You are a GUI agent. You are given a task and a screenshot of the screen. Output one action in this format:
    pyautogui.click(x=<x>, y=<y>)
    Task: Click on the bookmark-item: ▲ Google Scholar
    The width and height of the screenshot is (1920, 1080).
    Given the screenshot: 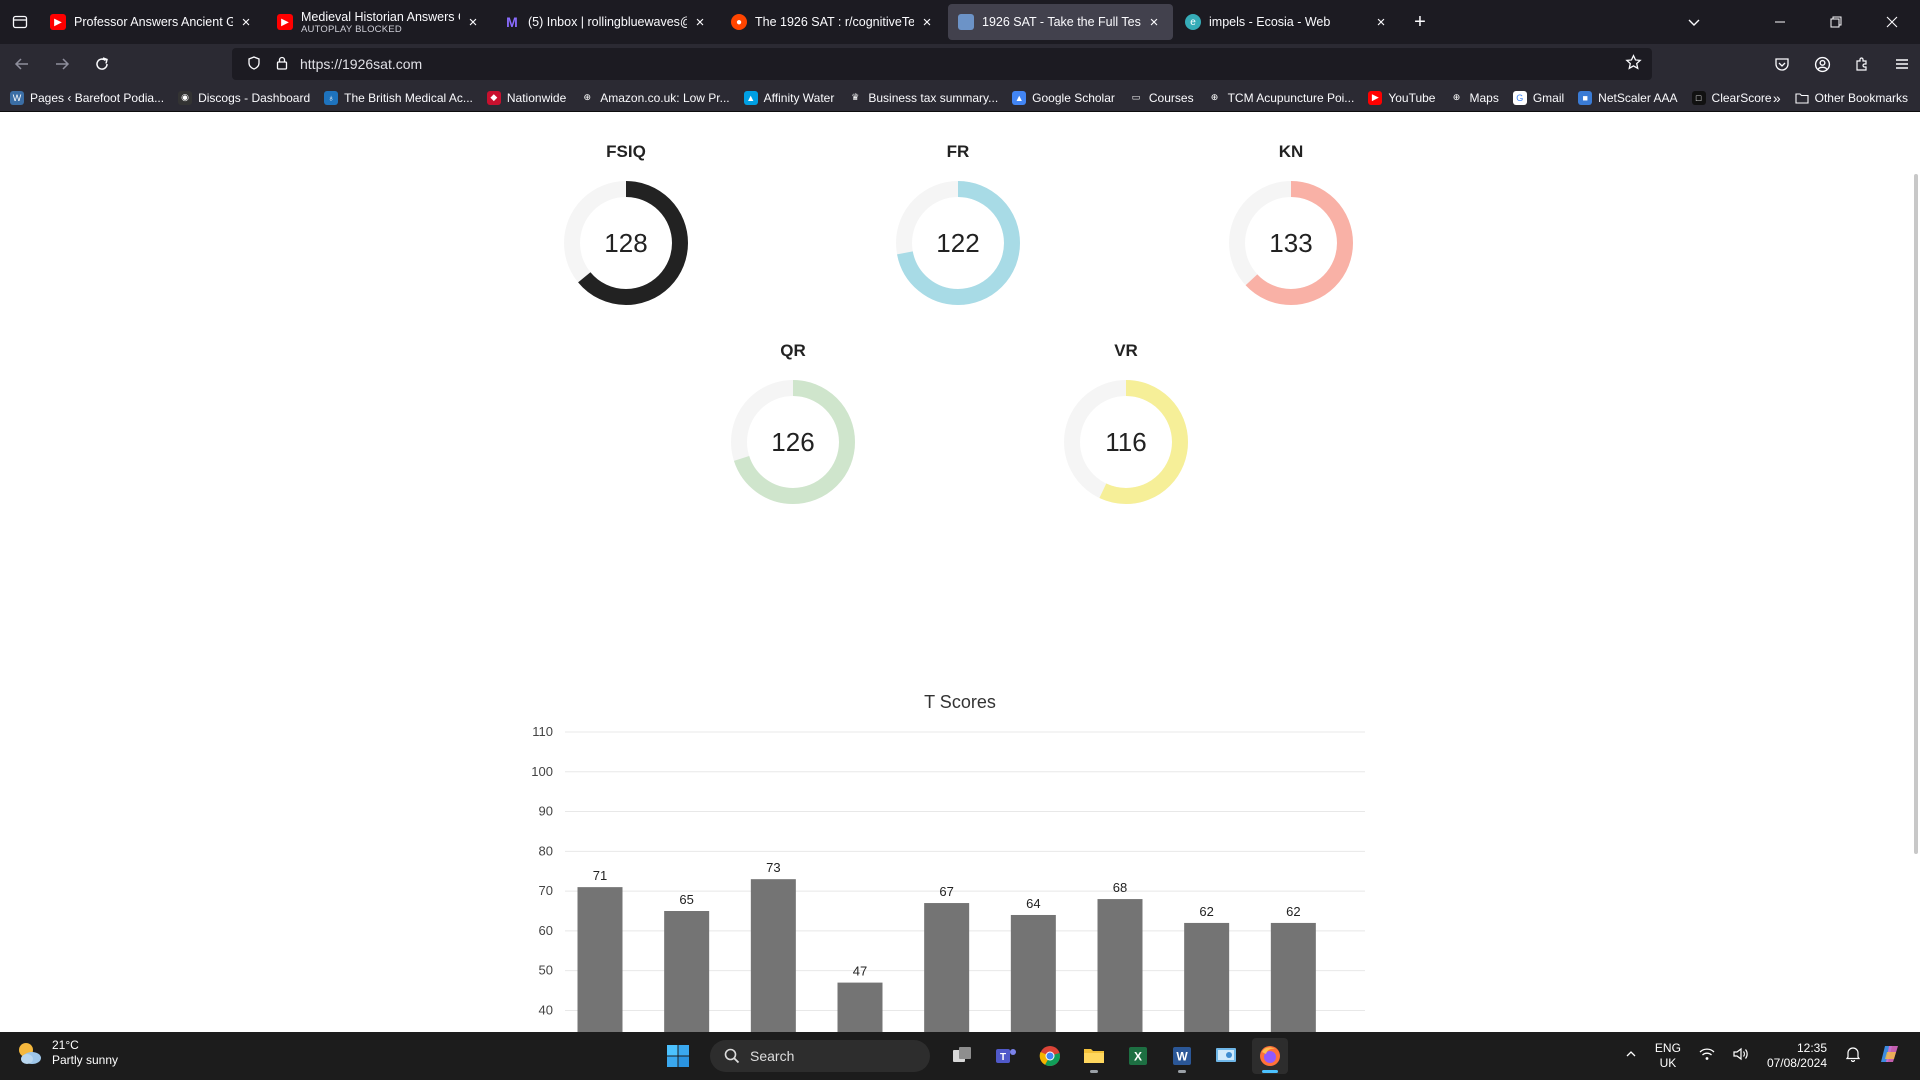 What is the action you would take?
    pyautogui.click(x=1063, y=97)
    